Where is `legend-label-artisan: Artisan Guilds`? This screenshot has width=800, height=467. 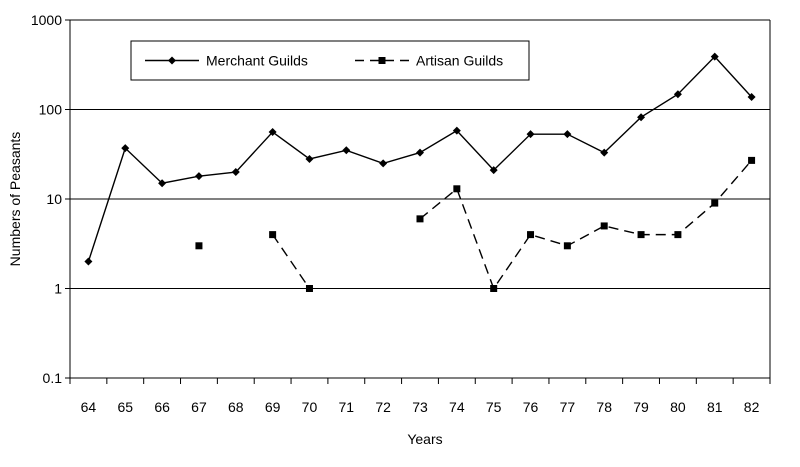
legend-label-artisan: Artisan Guilds is located at coordinates (459, 61).